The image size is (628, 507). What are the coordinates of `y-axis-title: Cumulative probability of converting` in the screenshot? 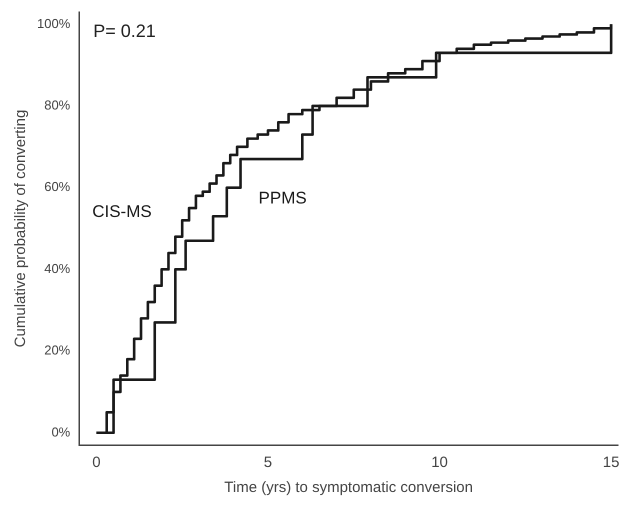 It's located at (21, 229).